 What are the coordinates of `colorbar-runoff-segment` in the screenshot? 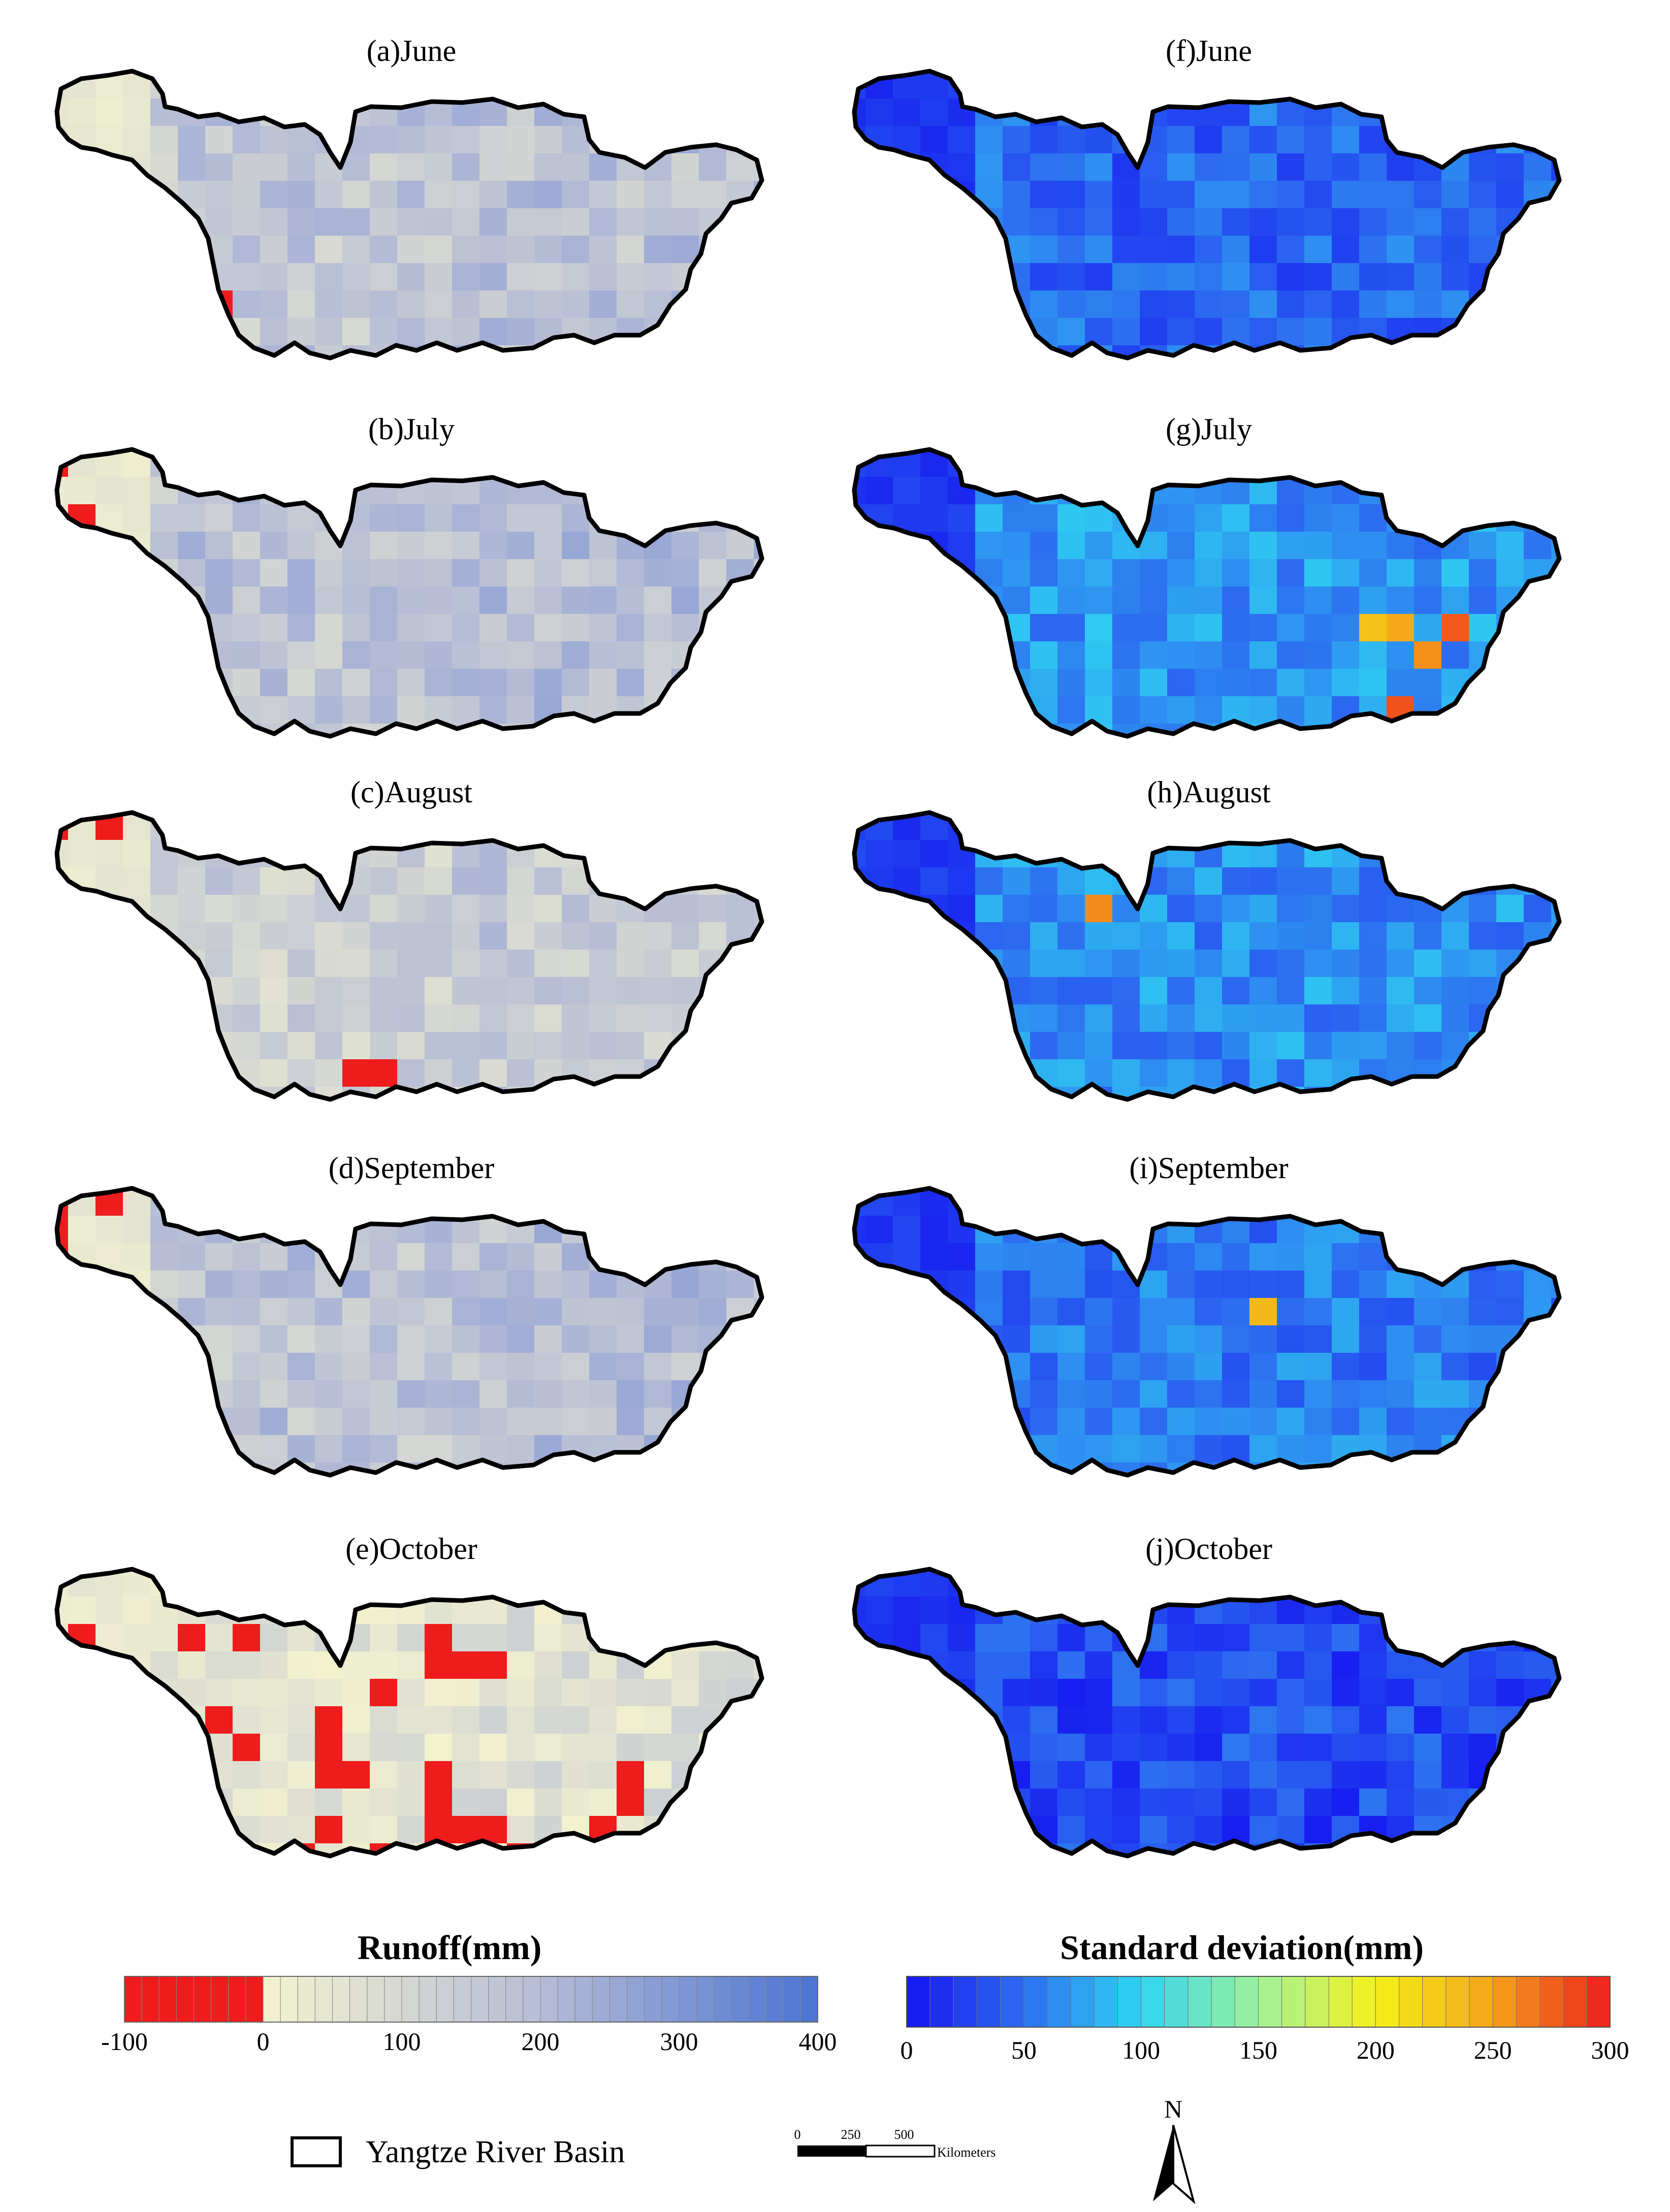 It's located at (185, 1999).